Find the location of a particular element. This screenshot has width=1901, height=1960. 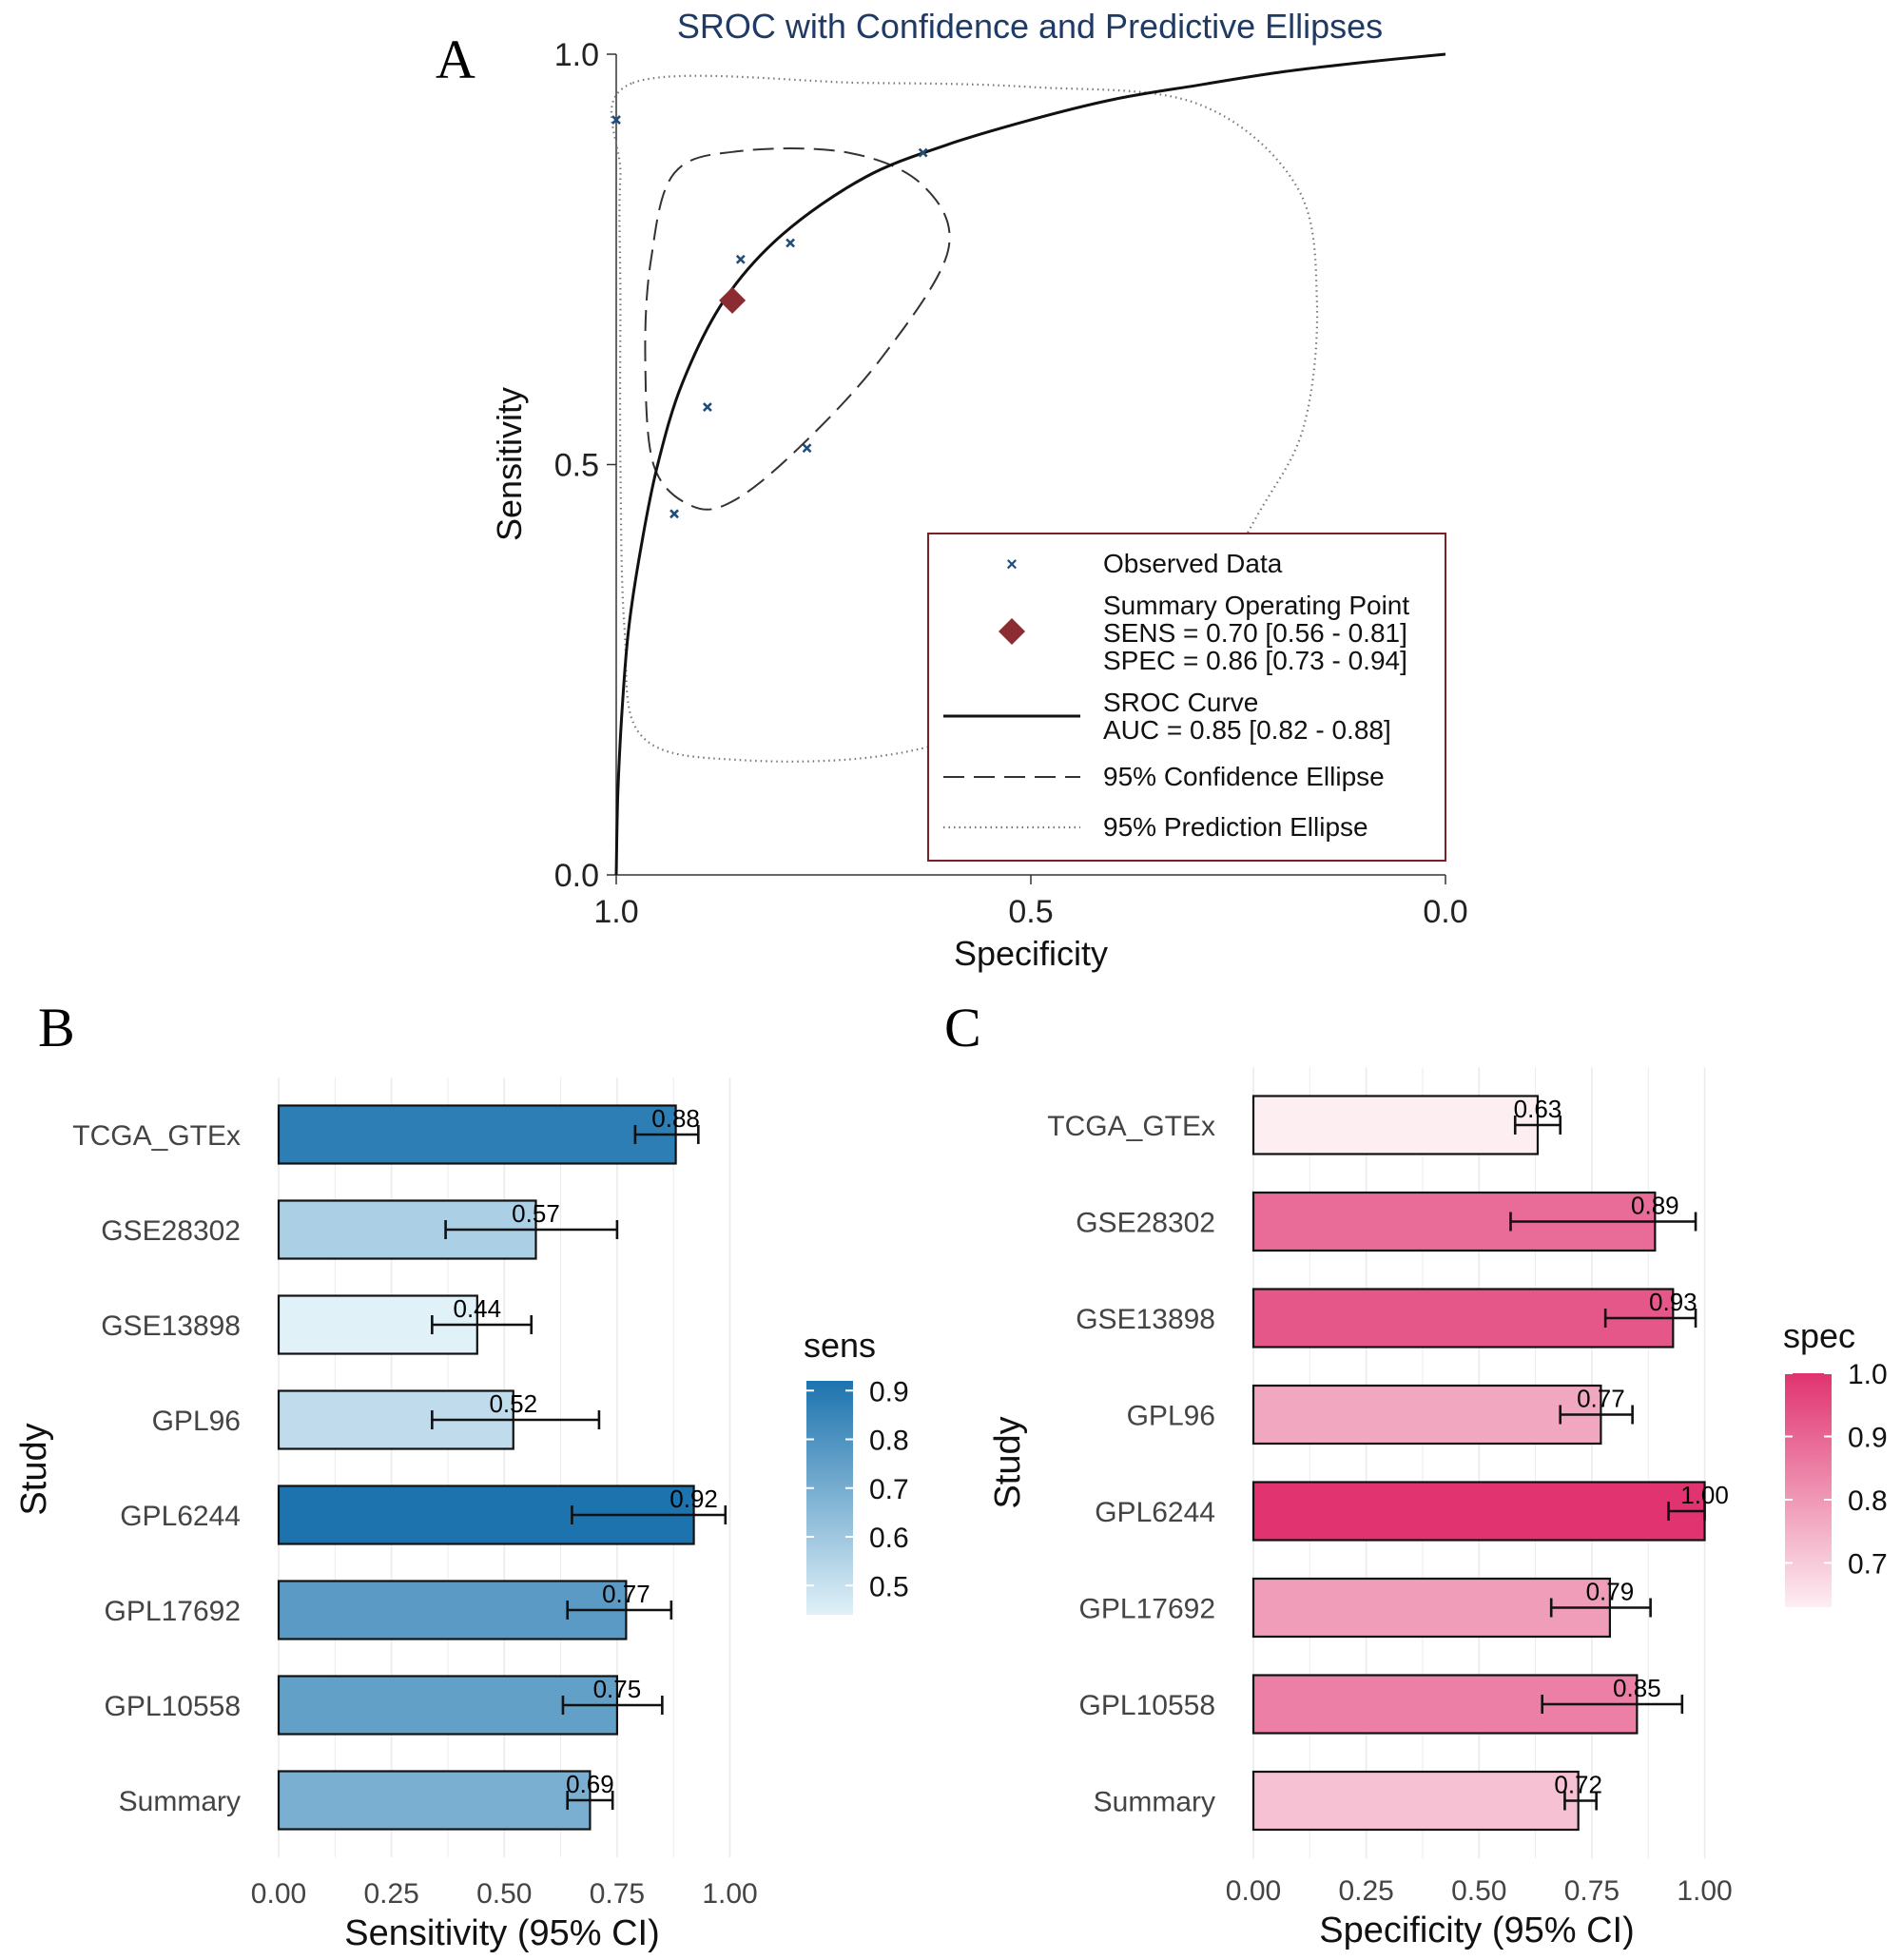

c-x-tick-label: 0.00 is located at coordinates (1253, 1891).